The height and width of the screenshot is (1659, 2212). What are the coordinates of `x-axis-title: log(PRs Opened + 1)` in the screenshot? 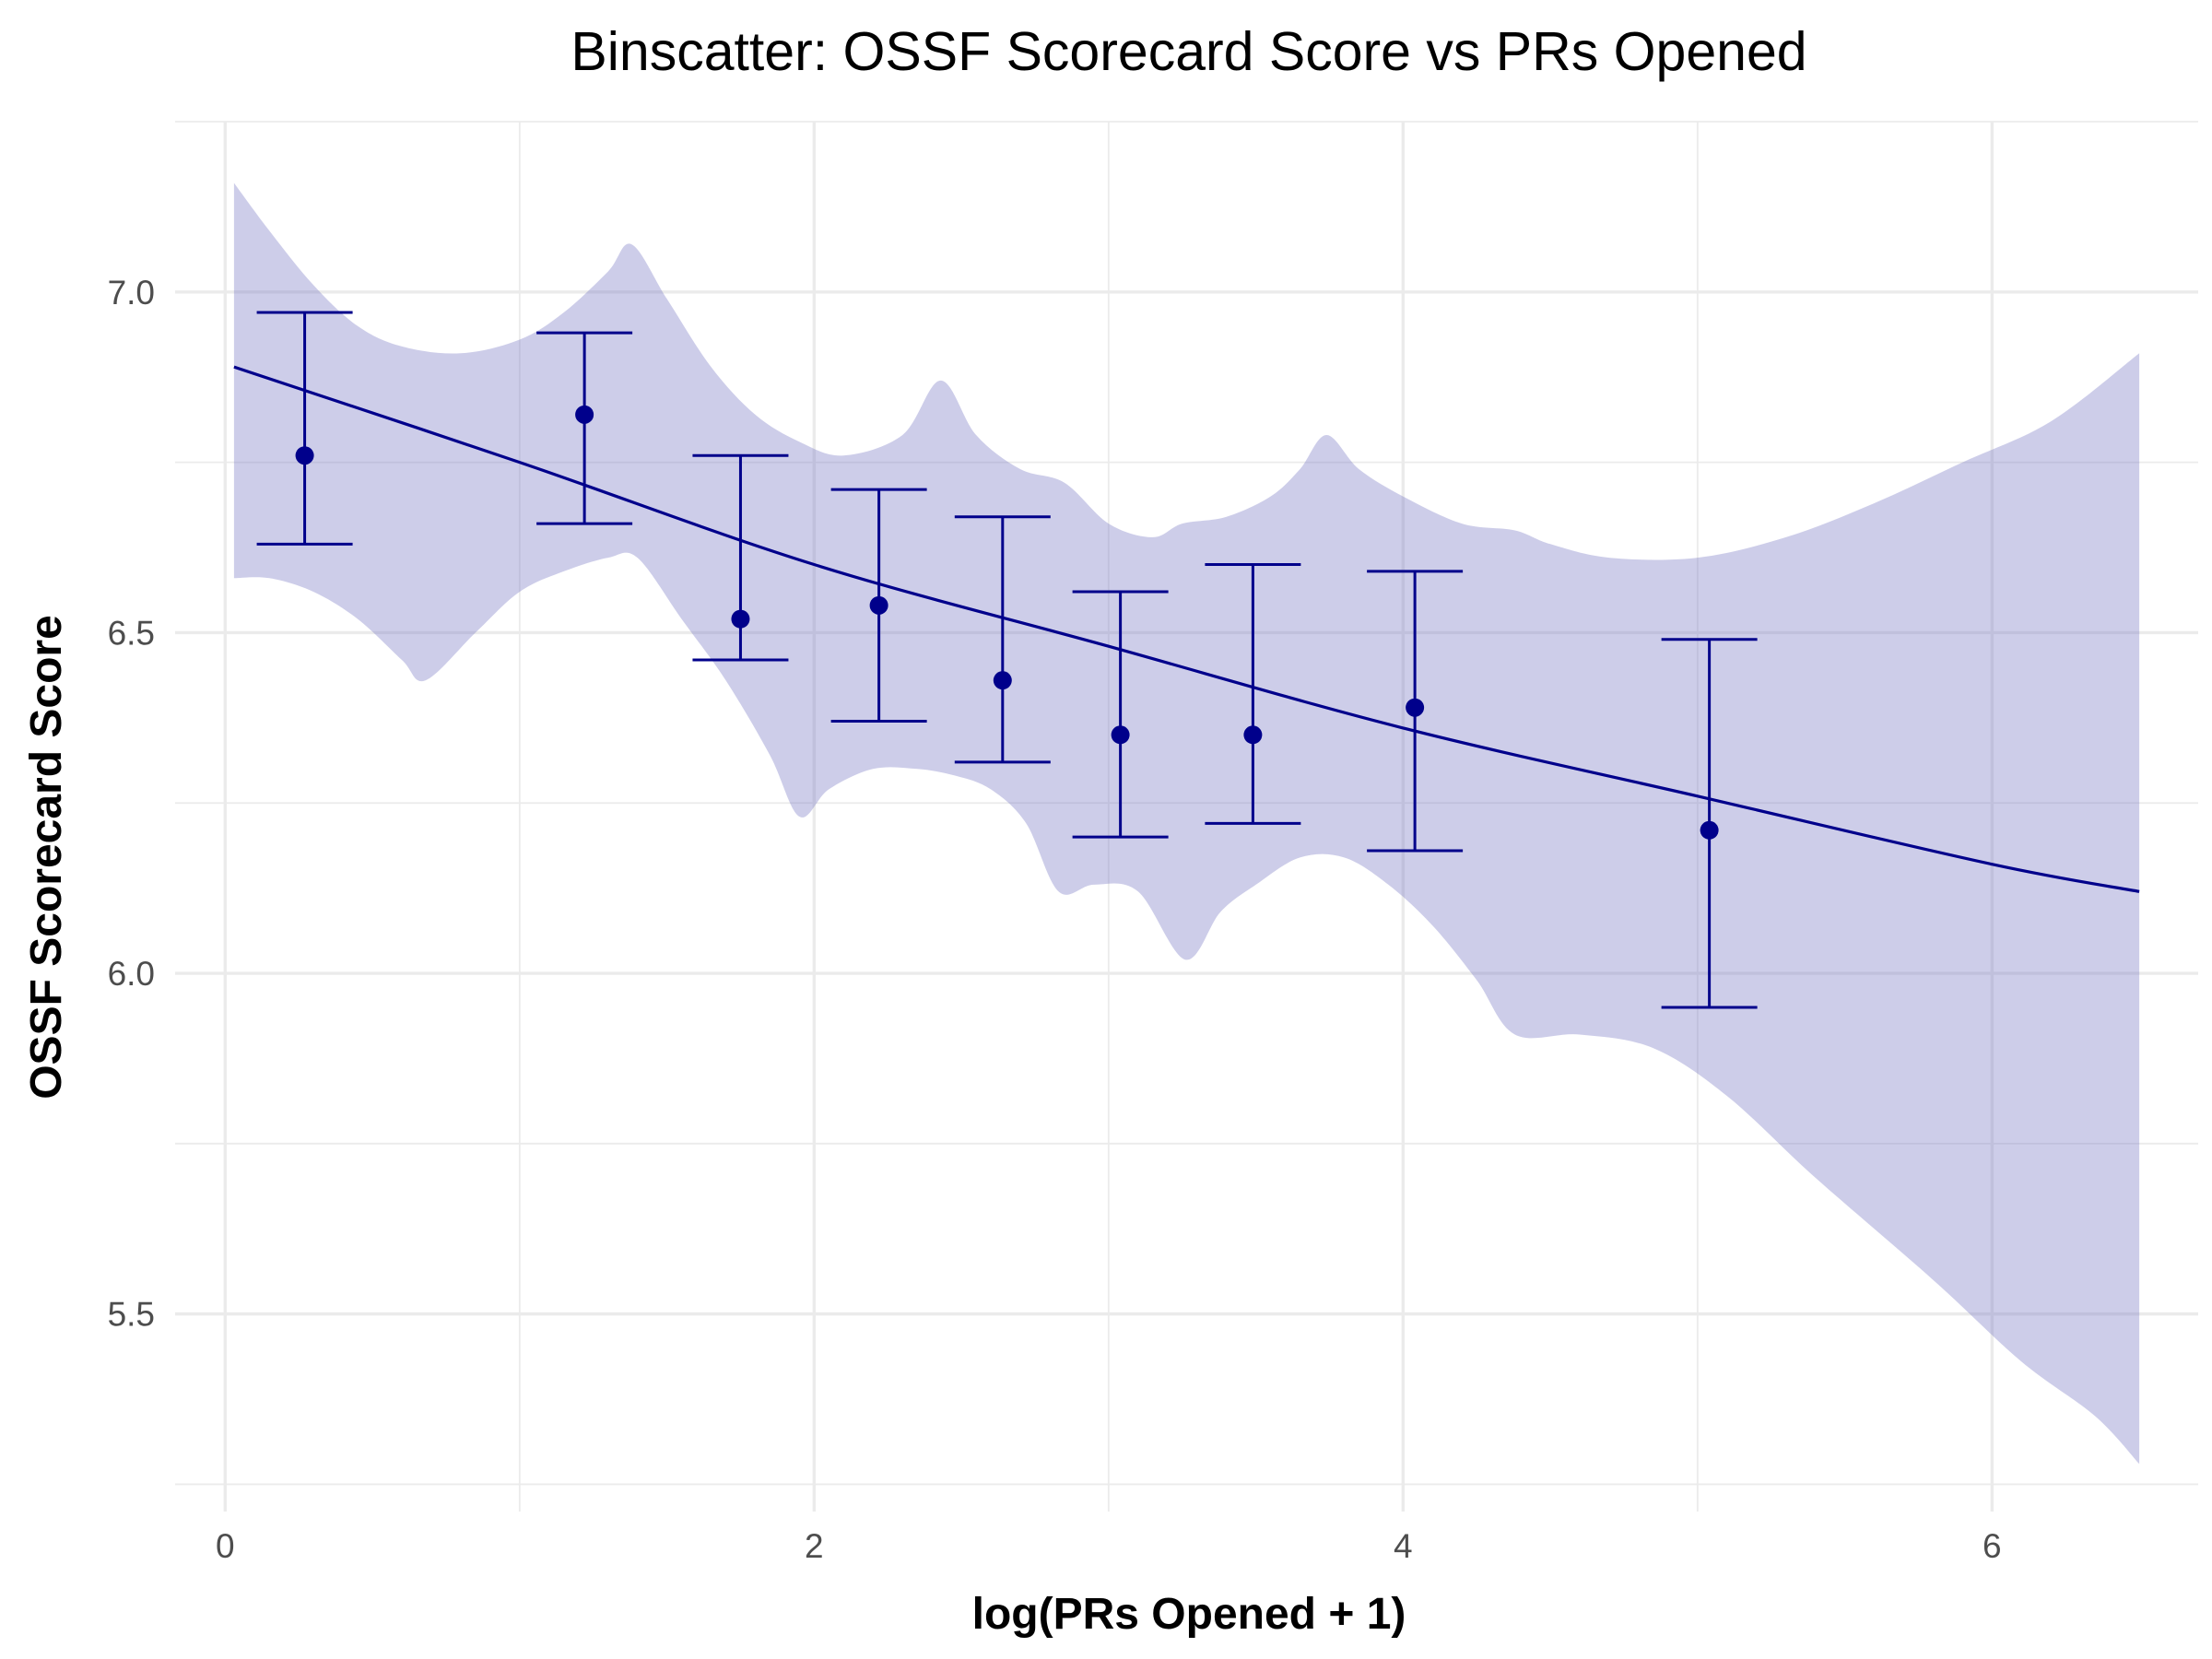 It's located at (1189, 1614).